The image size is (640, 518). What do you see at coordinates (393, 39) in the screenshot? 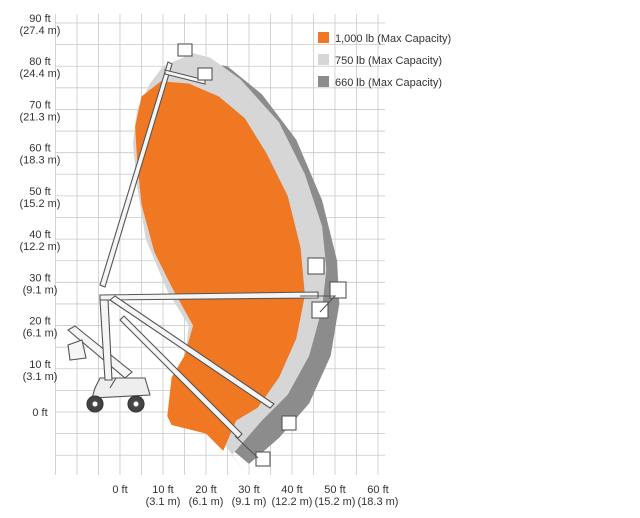
I see `legend-label: 1,000 lb (Max Capacity)` at bounding box center [393, 39].